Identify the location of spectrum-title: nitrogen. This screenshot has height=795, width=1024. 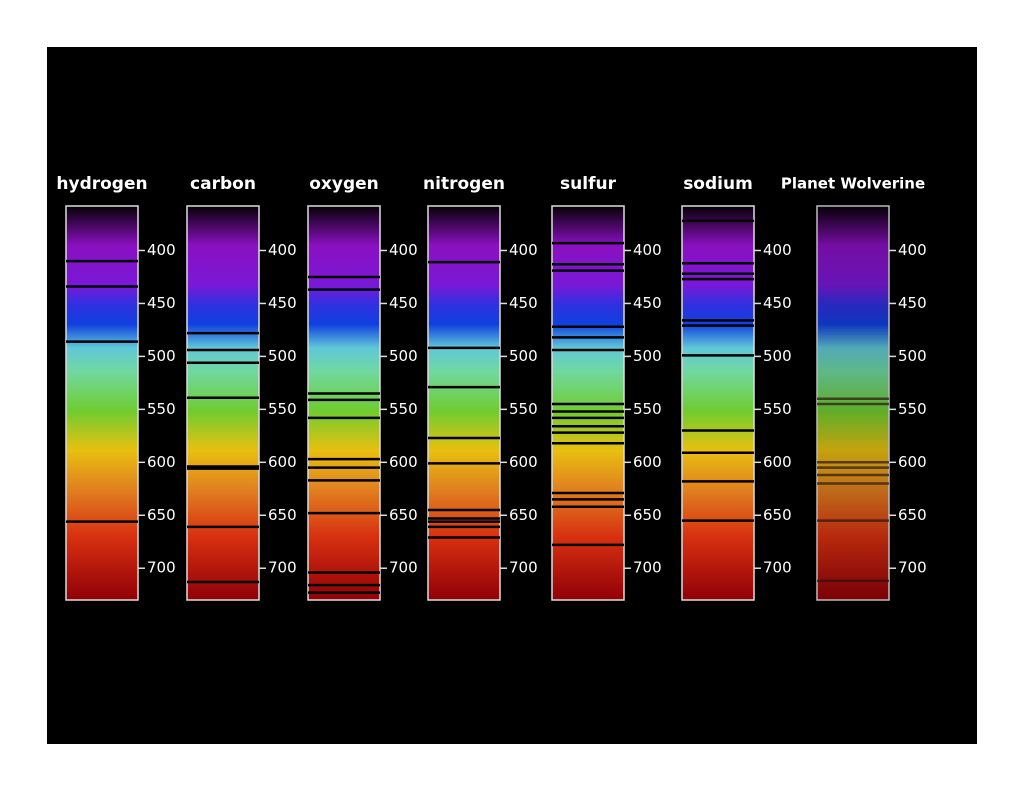
(464, 184).